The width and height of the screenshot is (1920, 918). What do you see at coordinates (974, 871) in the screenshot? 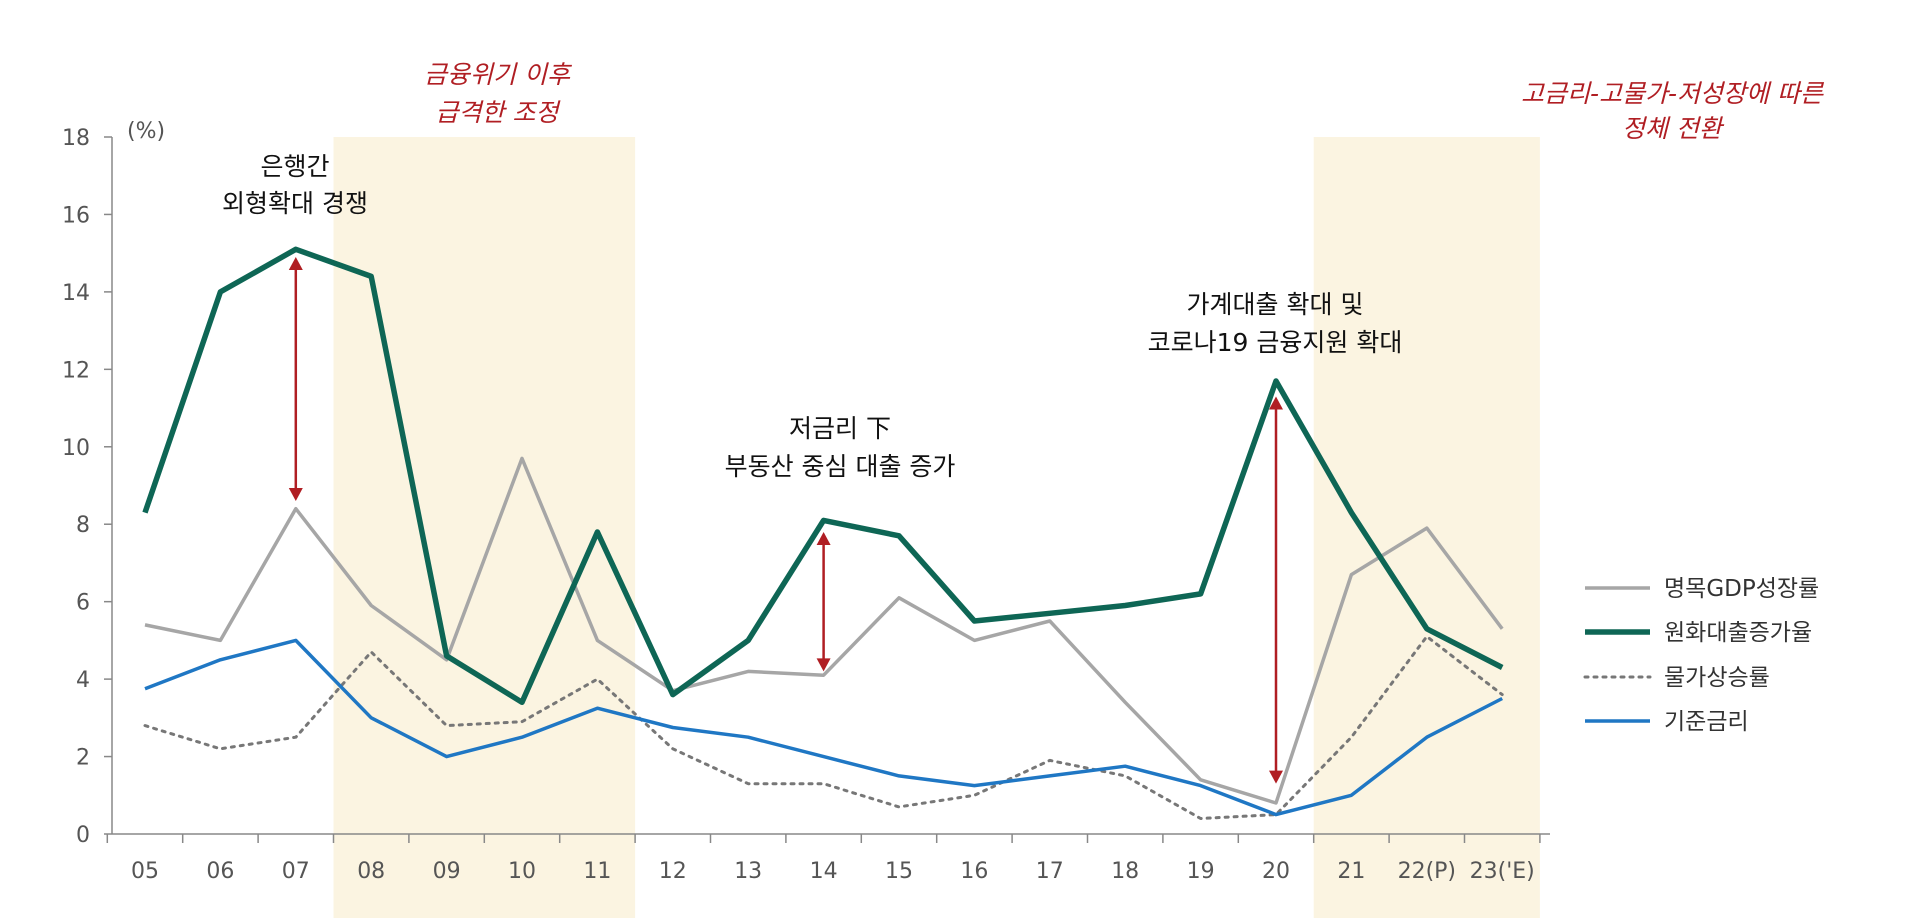
I see `x-tick-label: 16` at bounding box center [974, 871].